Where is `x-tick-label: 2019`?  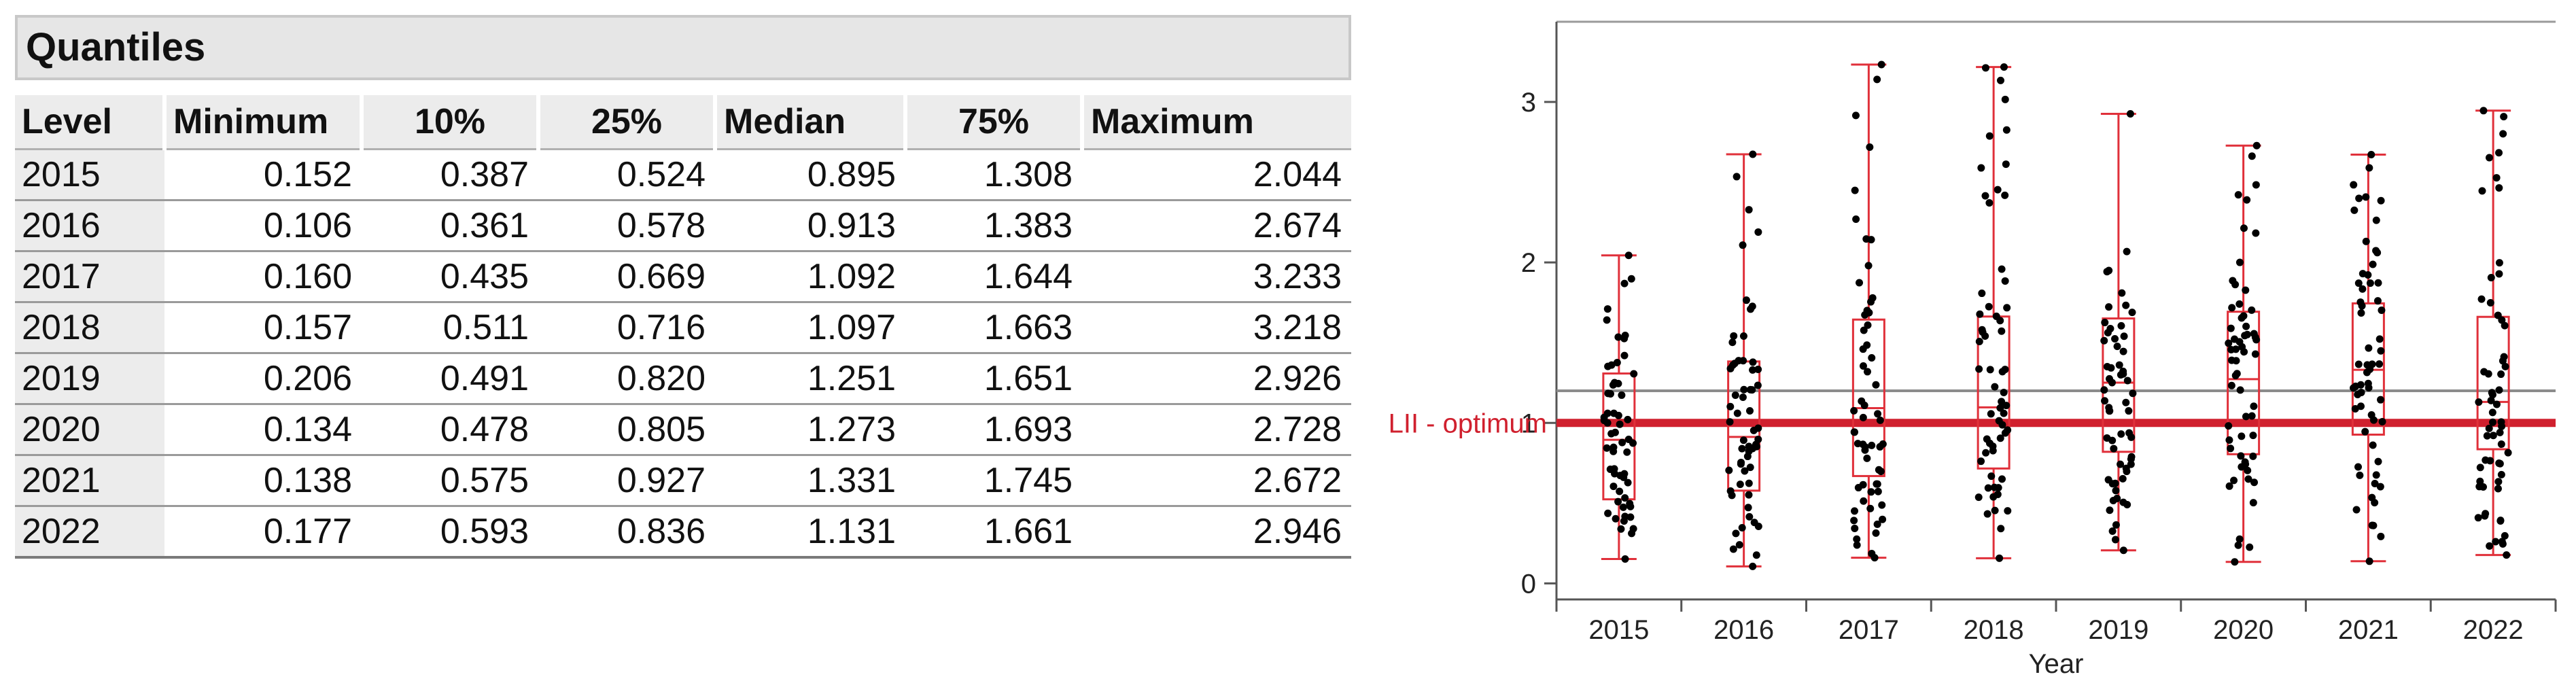 x-tick-label: 2019 is located at coordinates (2118, 630).